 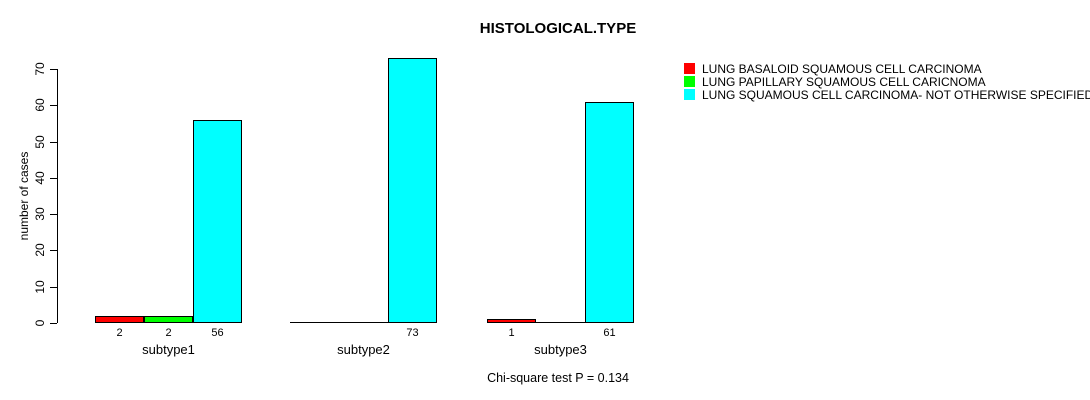 I want to click on category-label-subtype3: subtype3, so click(x=560, y=349).